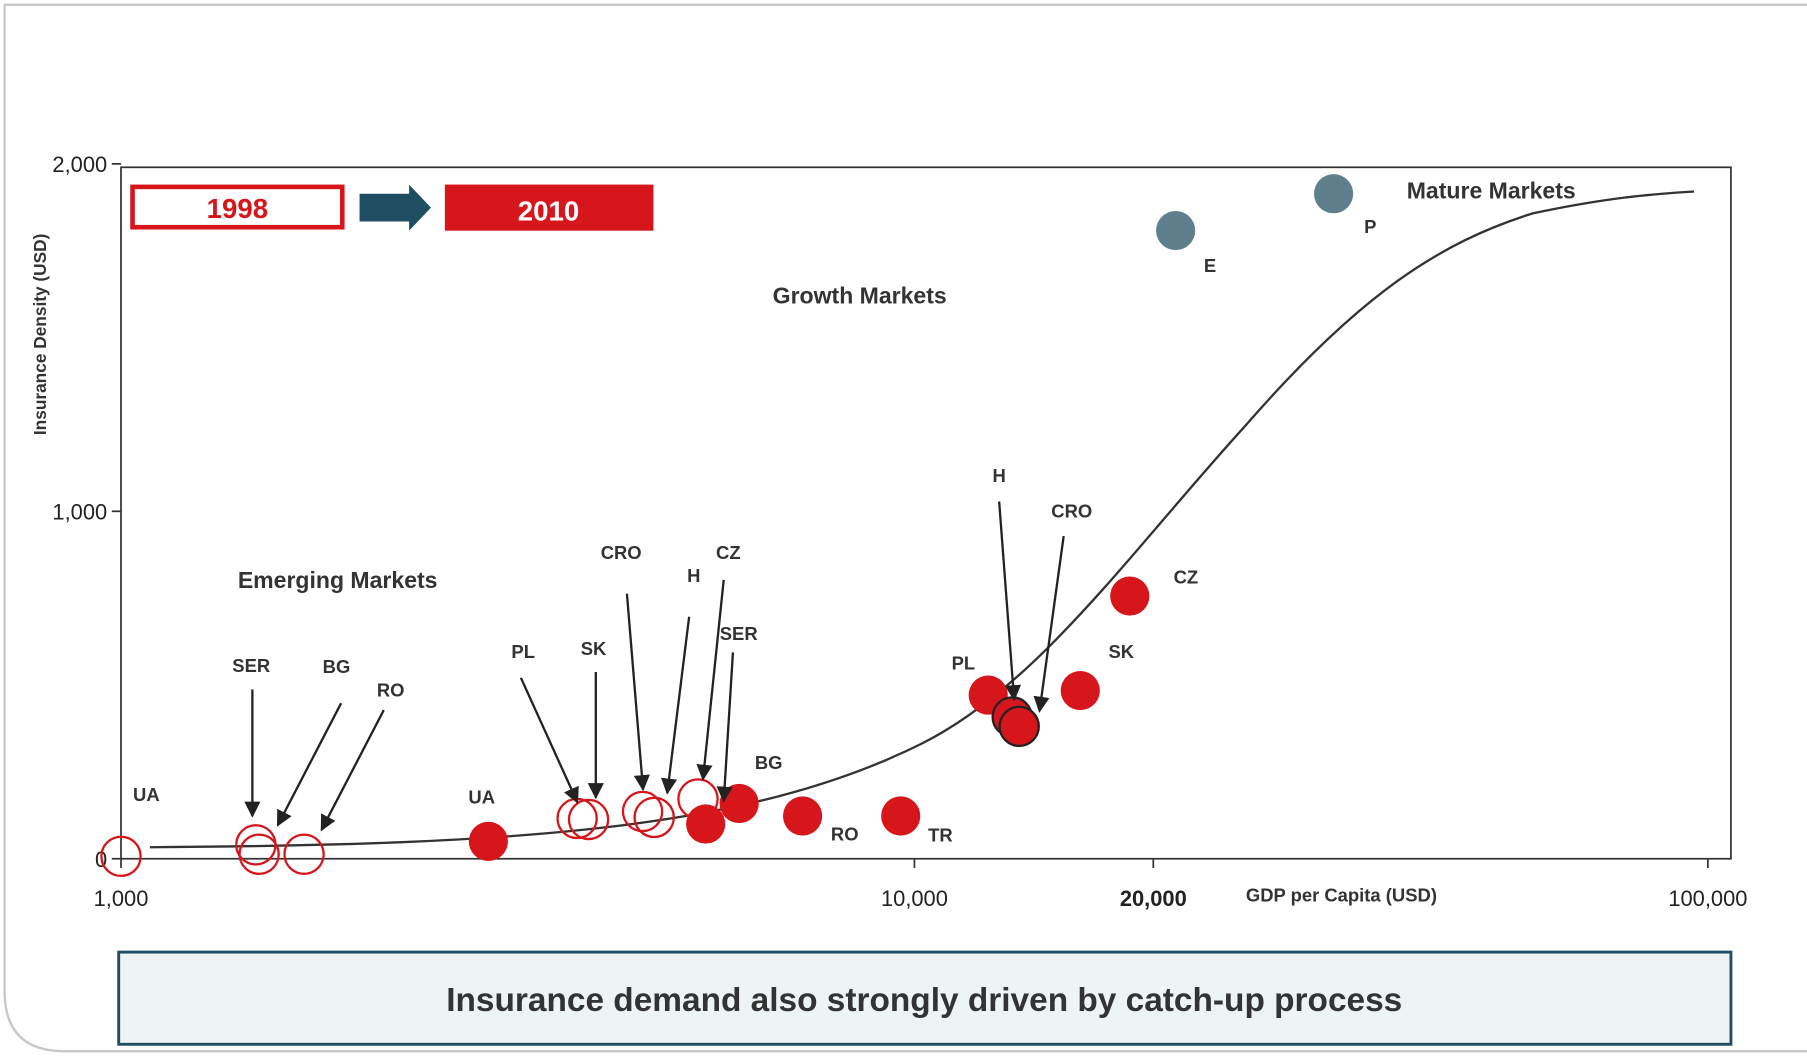 This screenshot has width=1807, height=1056. I want to click on x-tick-label: 1,000, so click(121, 898).